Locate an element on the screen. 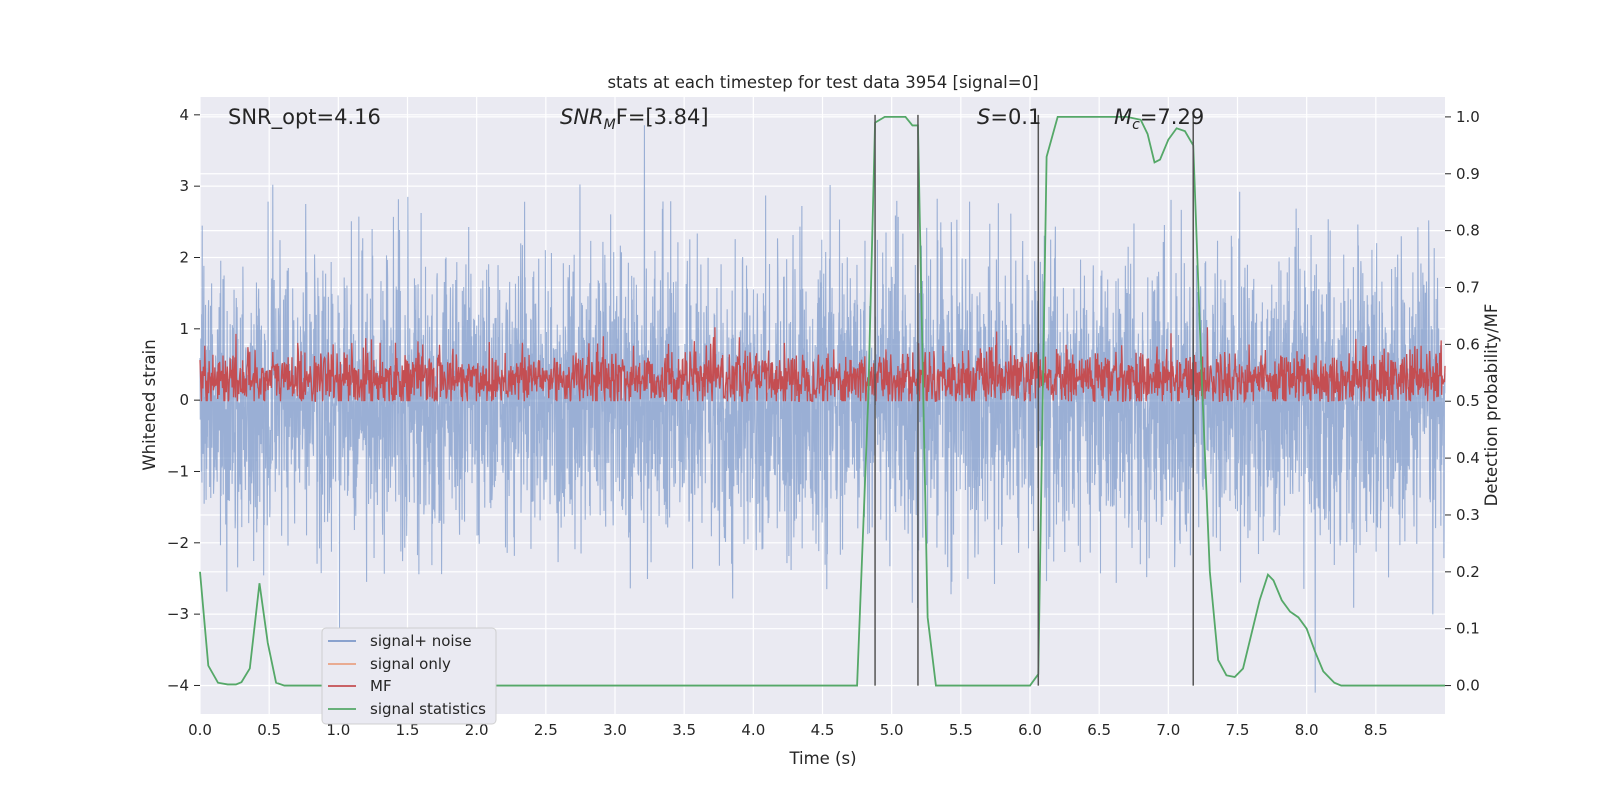  vertical-markers is located at coordinates (1034, 400).